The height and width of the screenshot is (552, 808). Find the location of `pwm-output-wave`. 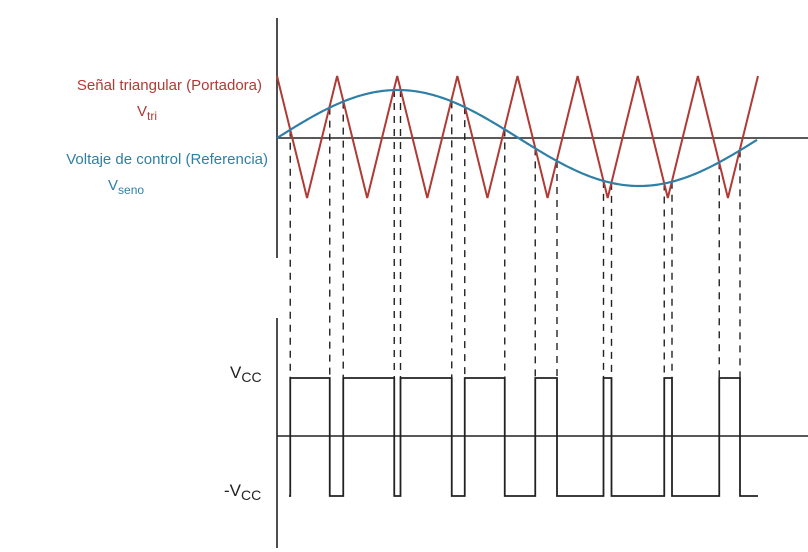

pwm-output-wave is located at coordinates (523, 437).